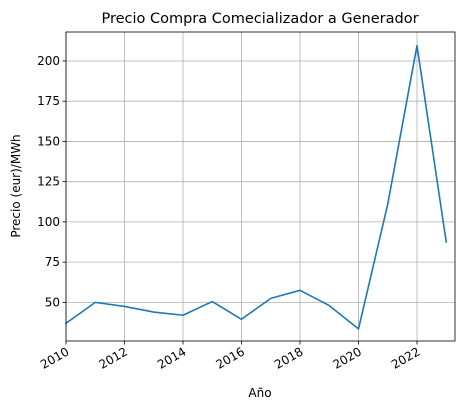  Describe the element at coordinates (347, 357) in the screenshot. I see `x-tick-label: 2020` at that location.